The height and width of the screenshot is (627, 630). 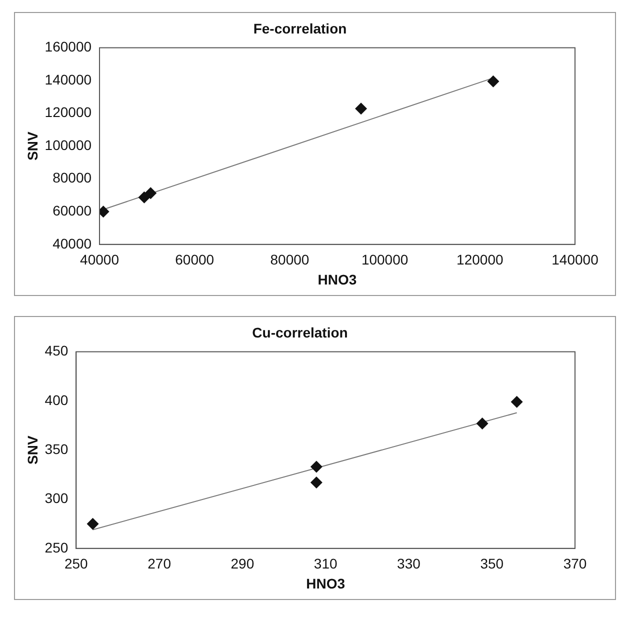 I want to click on y-tick-label: 140000, so click(x=68, y=79).